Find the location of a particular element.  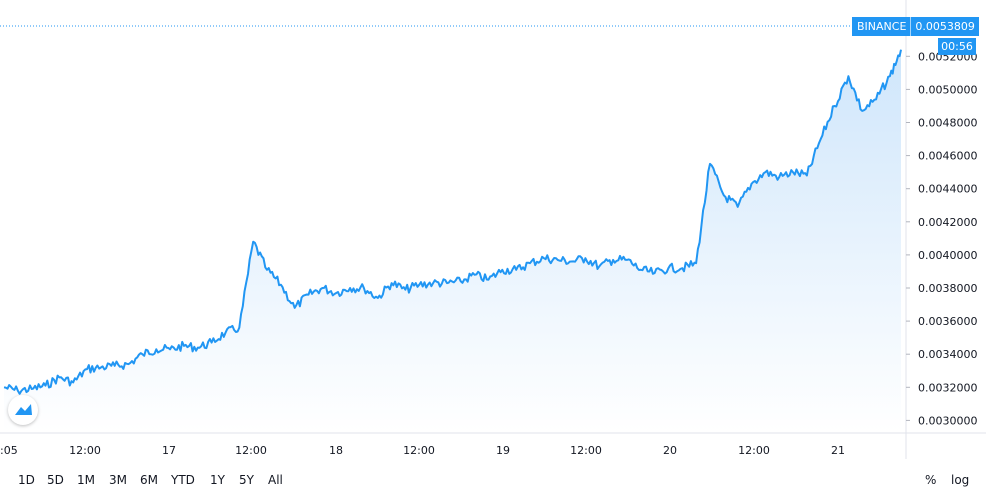

y-tick-label: 0.0036000 is located at coordinates (948, 321).